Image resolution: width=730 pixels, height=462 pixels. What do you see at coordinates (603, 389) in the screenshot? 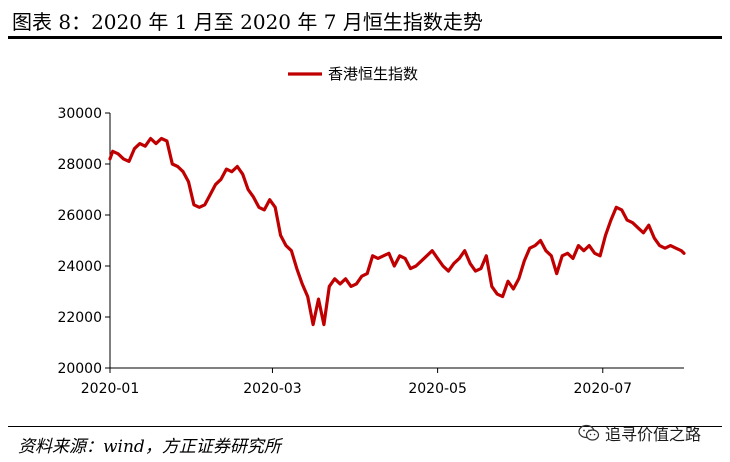
I see `x-tick-label: 2020-07` at bounding box center [603, 389].